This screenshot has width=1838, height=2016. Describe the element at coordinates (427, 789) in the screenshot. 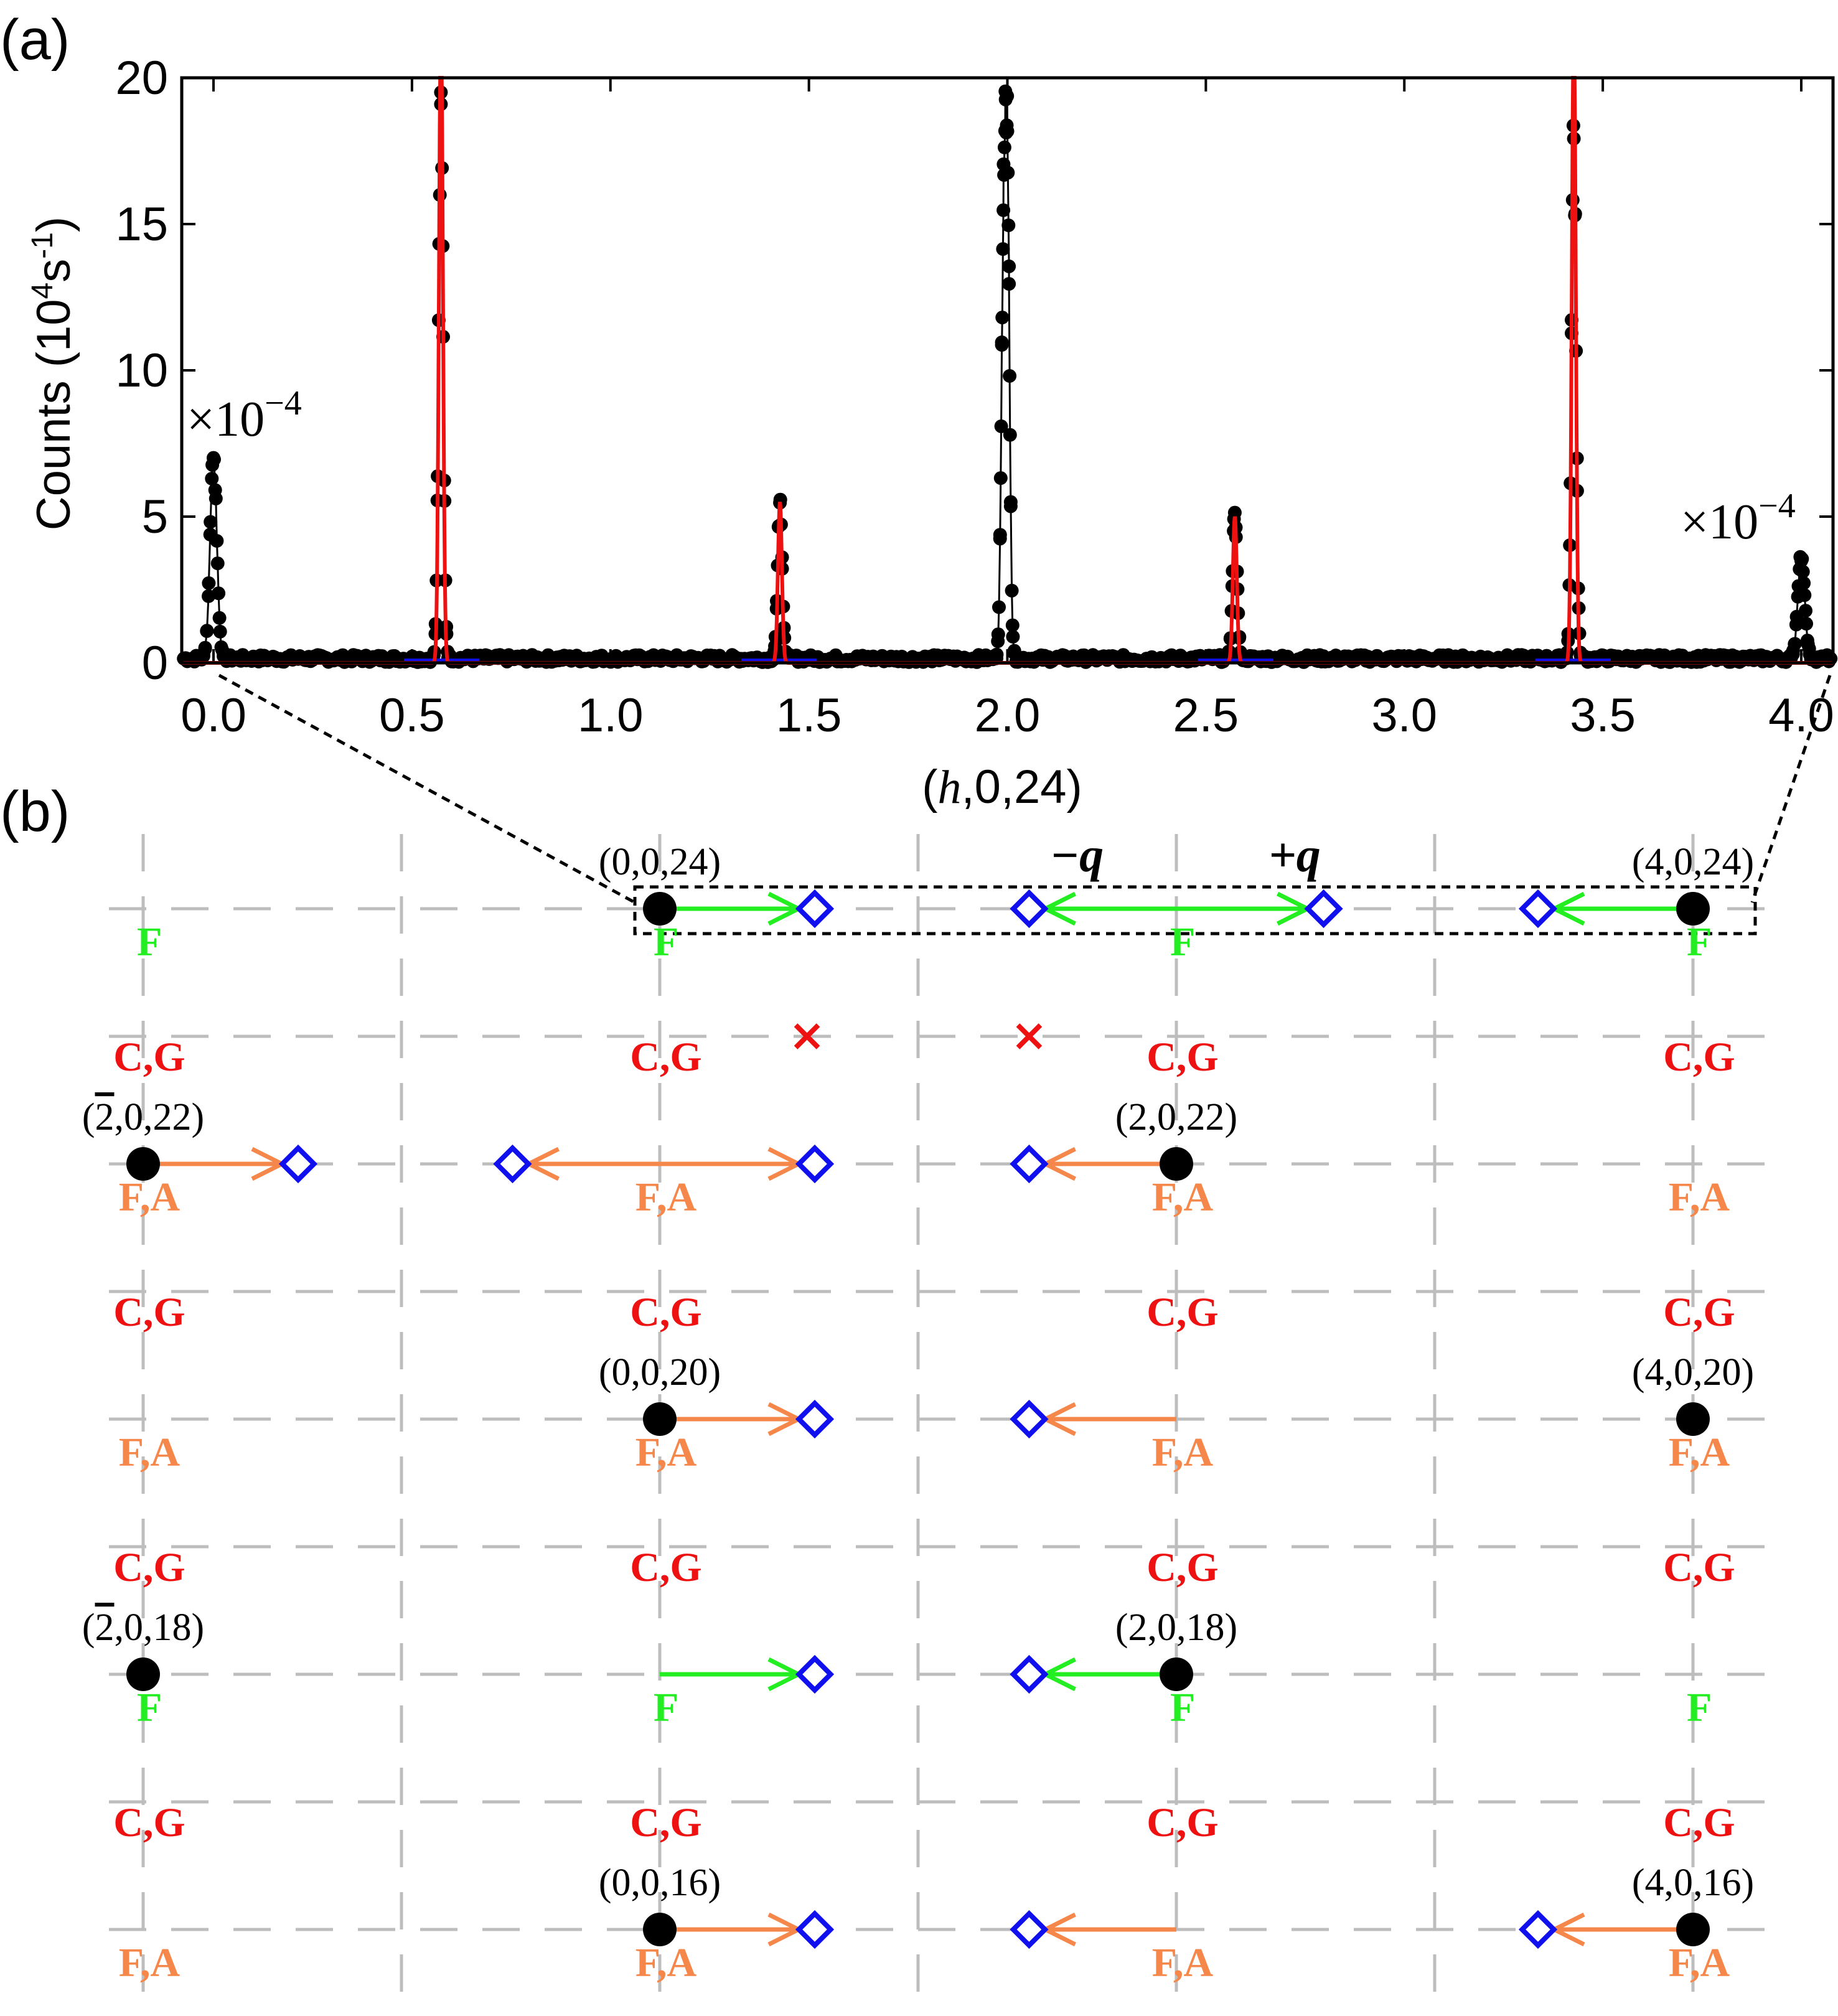

I see `zoom-line-left` at that location.